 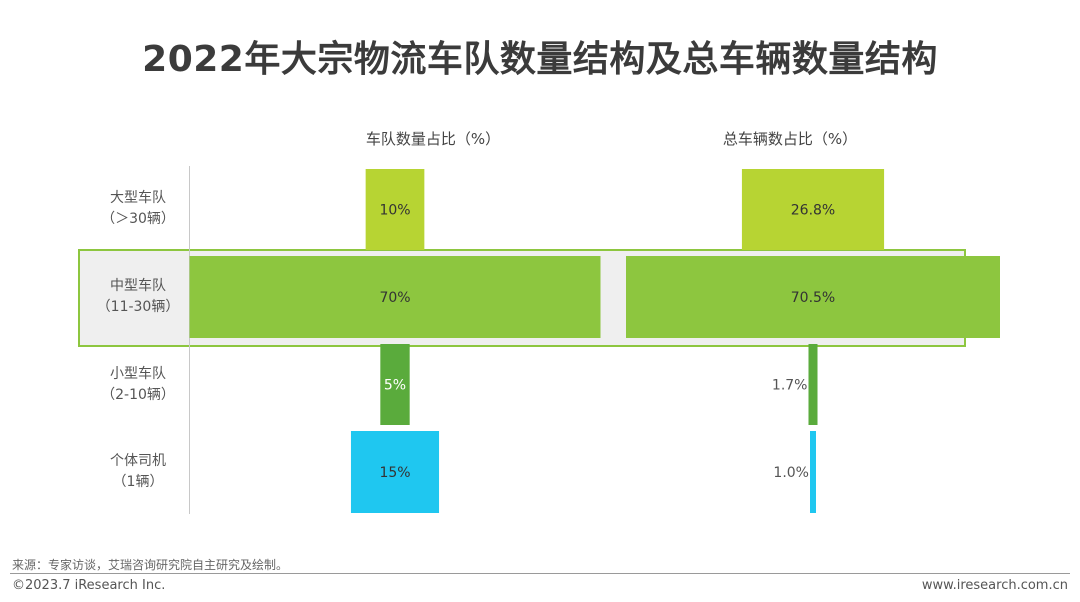 I want to click on category-label-large-line2: （＞30辆）, so click(x=138, y=219).